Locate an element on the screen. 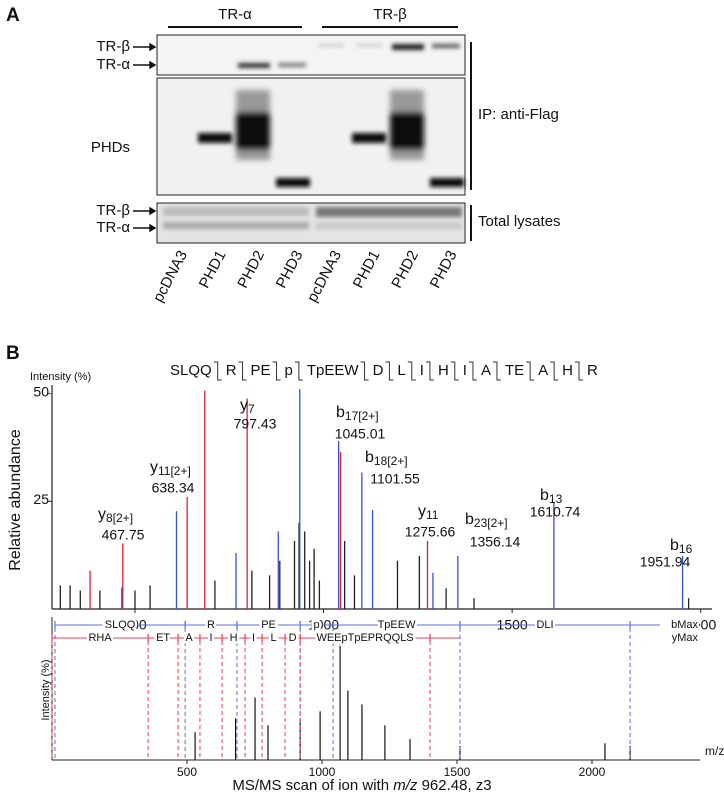 The width and height of the screenshot is (724, 799). ion-label: b18[2+] is located at coordinates (386, 458).